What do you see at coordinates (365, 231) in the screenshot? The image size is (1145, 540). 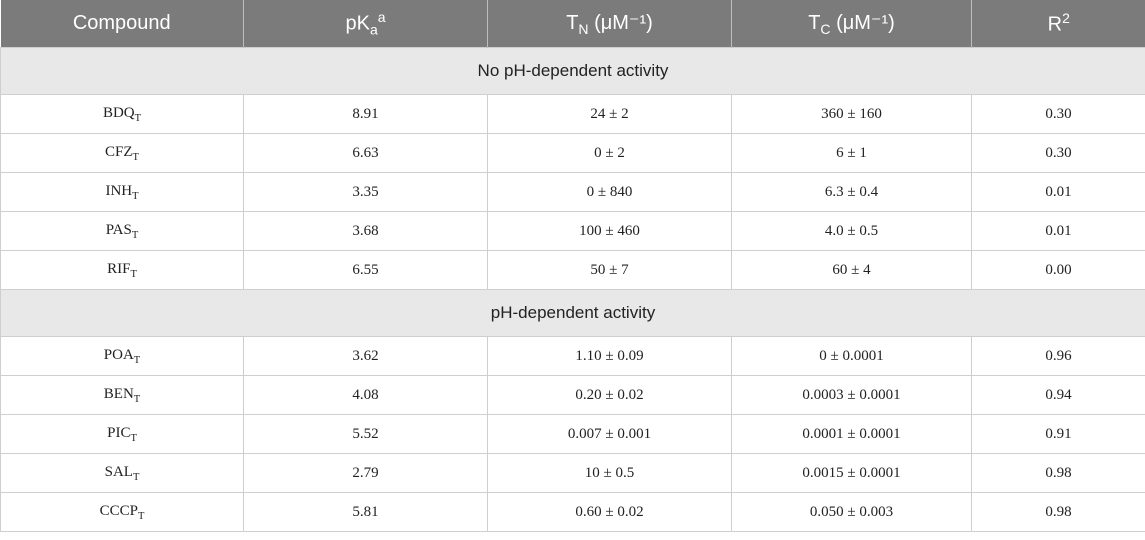 I see `cell: 3.68` at bounding box center [365, 231].